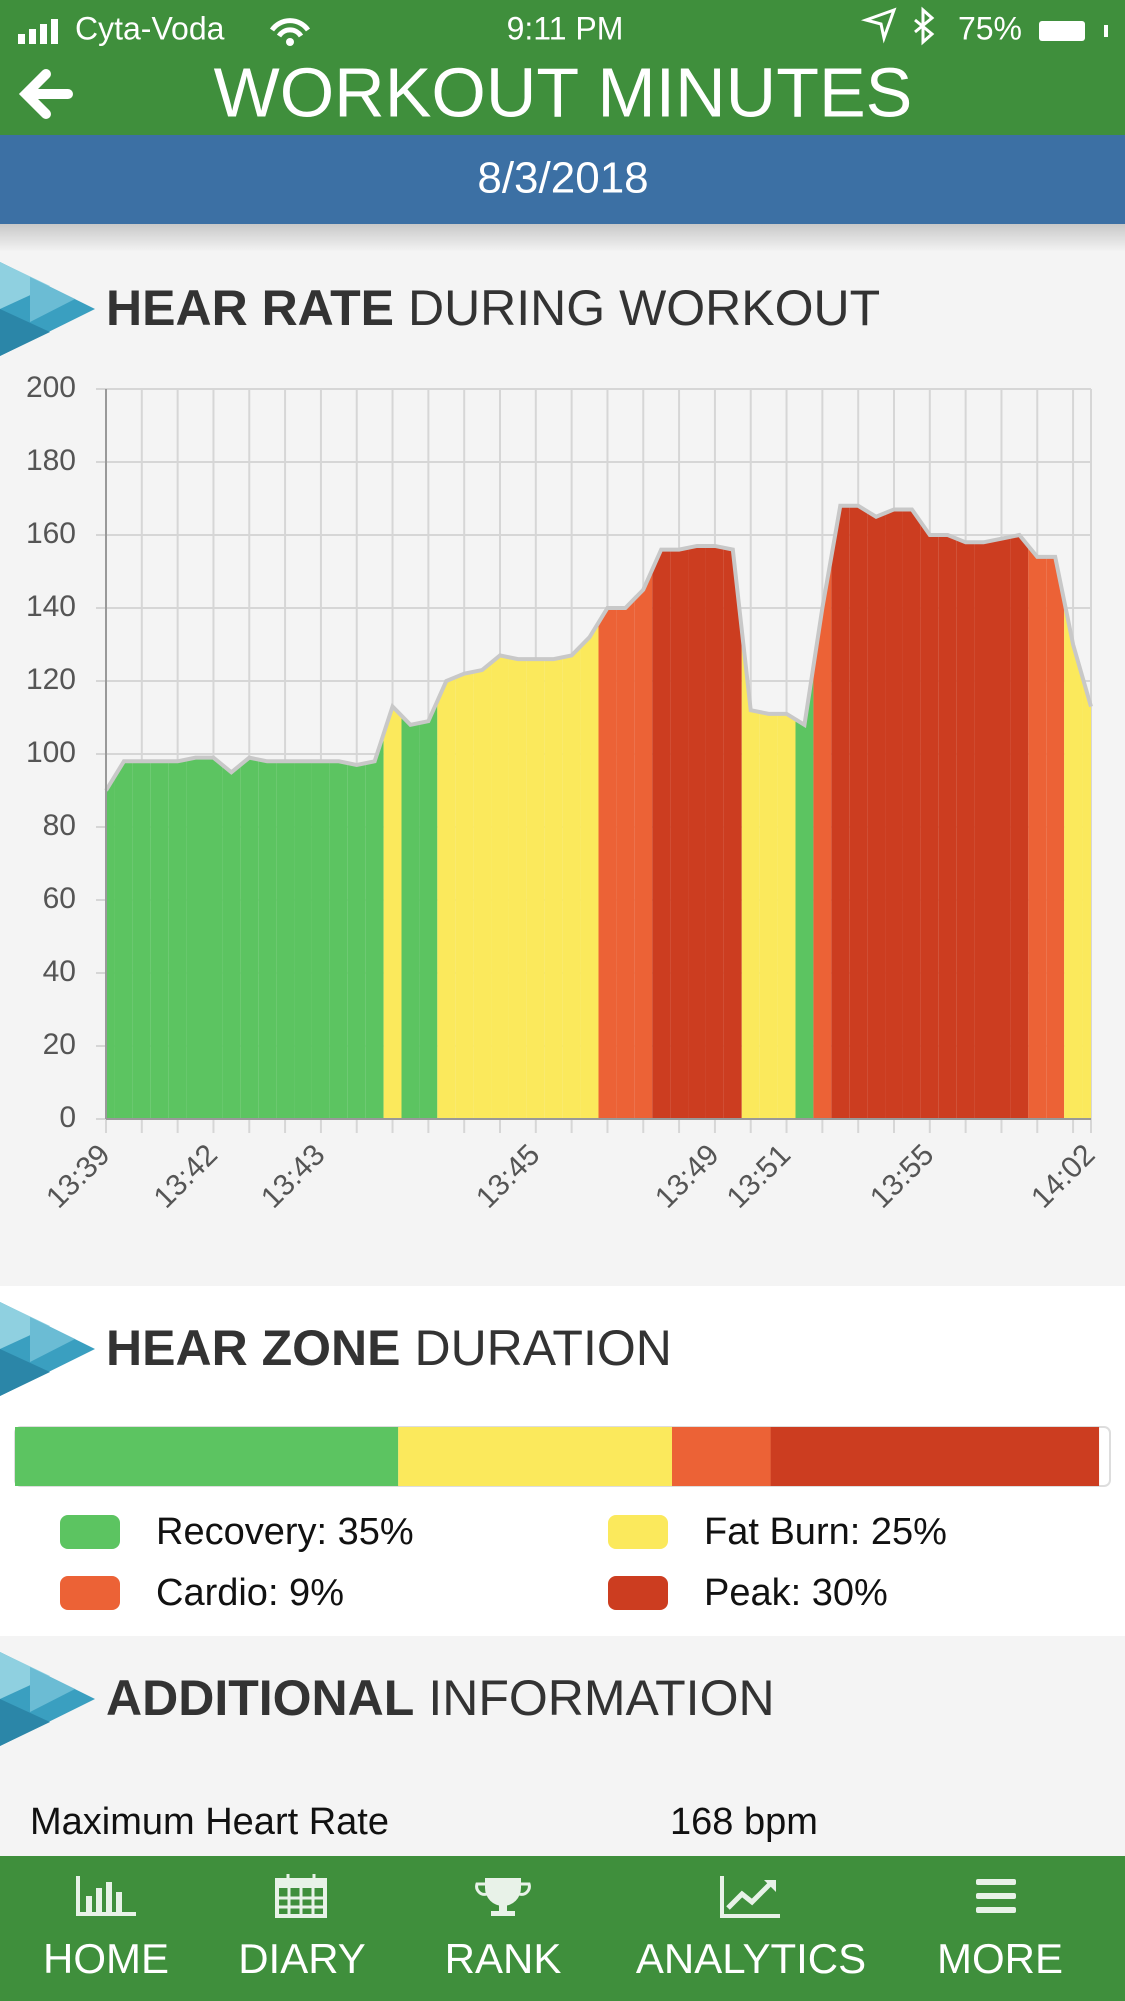 The width and height of the screenshot is (1125, 2001). What do you see at coordinates (51, 606) in the screenshot?
I see `y-tick-label: 140` at bounding box center [51, 606].